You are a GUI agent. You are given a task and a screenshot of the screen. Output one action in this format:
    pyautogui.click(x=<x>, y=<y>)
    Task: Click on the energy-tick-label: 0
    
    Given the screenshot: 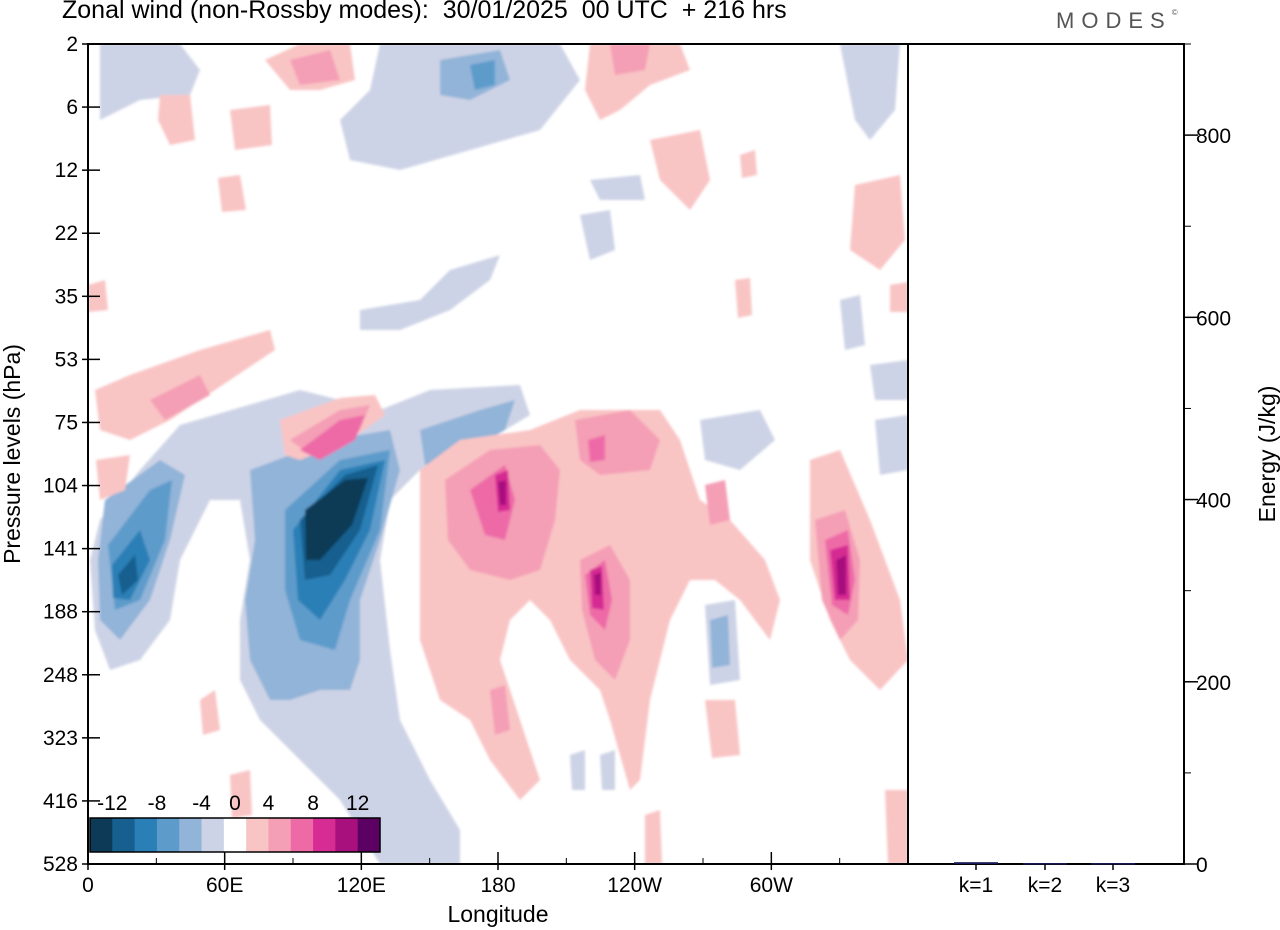 What is the action you would take?
    pyautogui.click(x=1202, y=865)
    